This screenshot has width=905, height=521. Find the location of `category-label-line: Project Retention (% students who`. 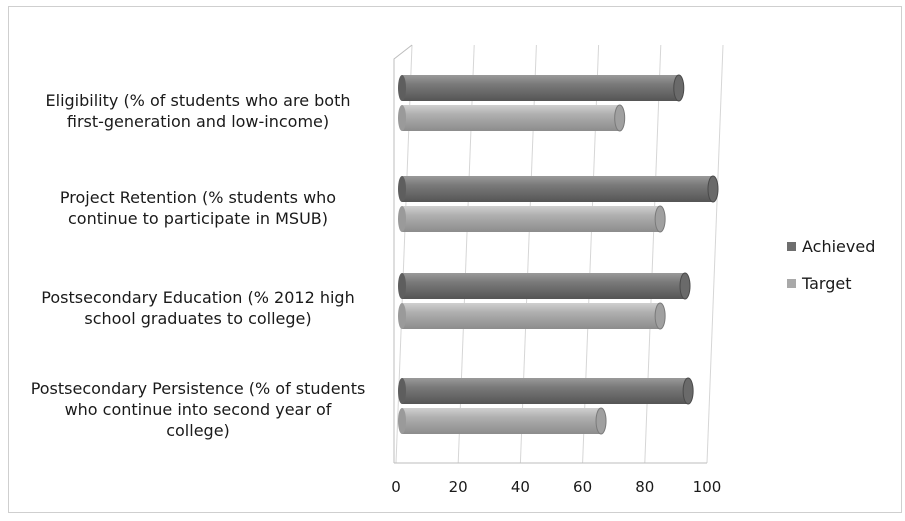

category-label-line: Project Retention (% students who is located at coordinates (198, 197).